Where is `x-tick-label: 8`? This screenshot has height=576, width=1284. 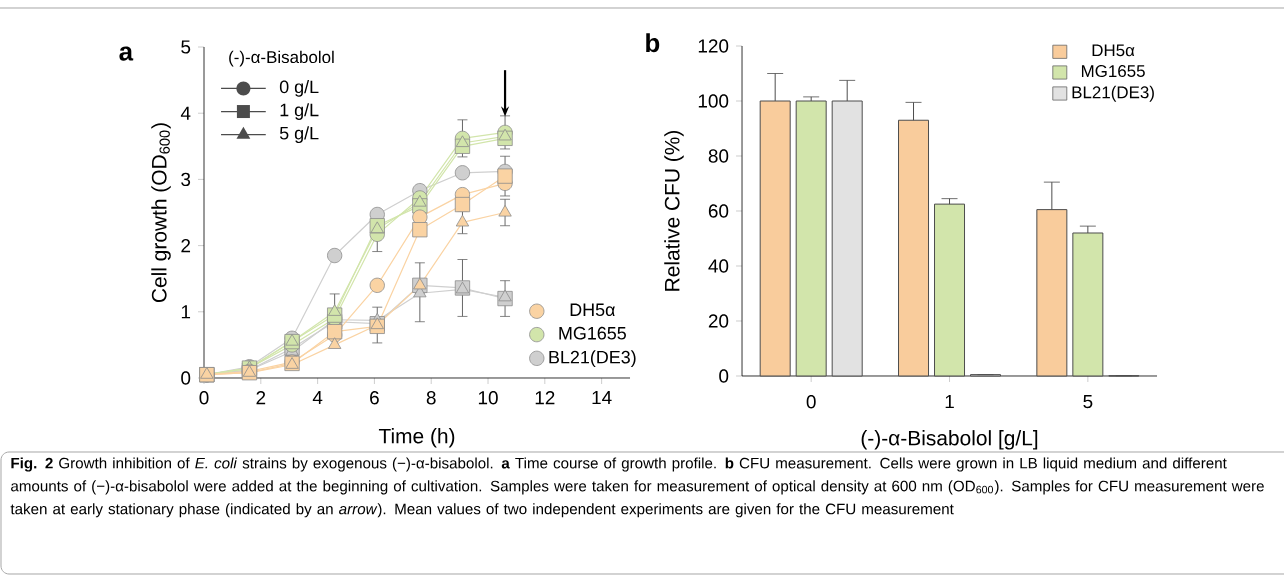 x-tick-label: 8 is located at coordinates (431, 398).